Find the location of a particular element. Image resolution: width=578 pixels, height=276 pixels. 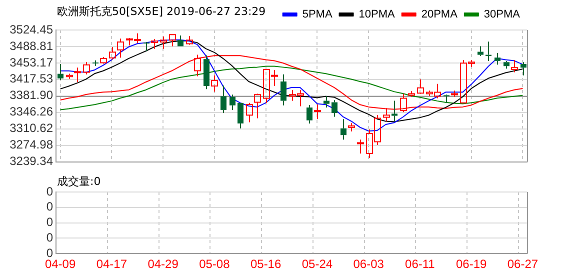

y-tick-label: 3274.98 is located at coordinates (32, 145).